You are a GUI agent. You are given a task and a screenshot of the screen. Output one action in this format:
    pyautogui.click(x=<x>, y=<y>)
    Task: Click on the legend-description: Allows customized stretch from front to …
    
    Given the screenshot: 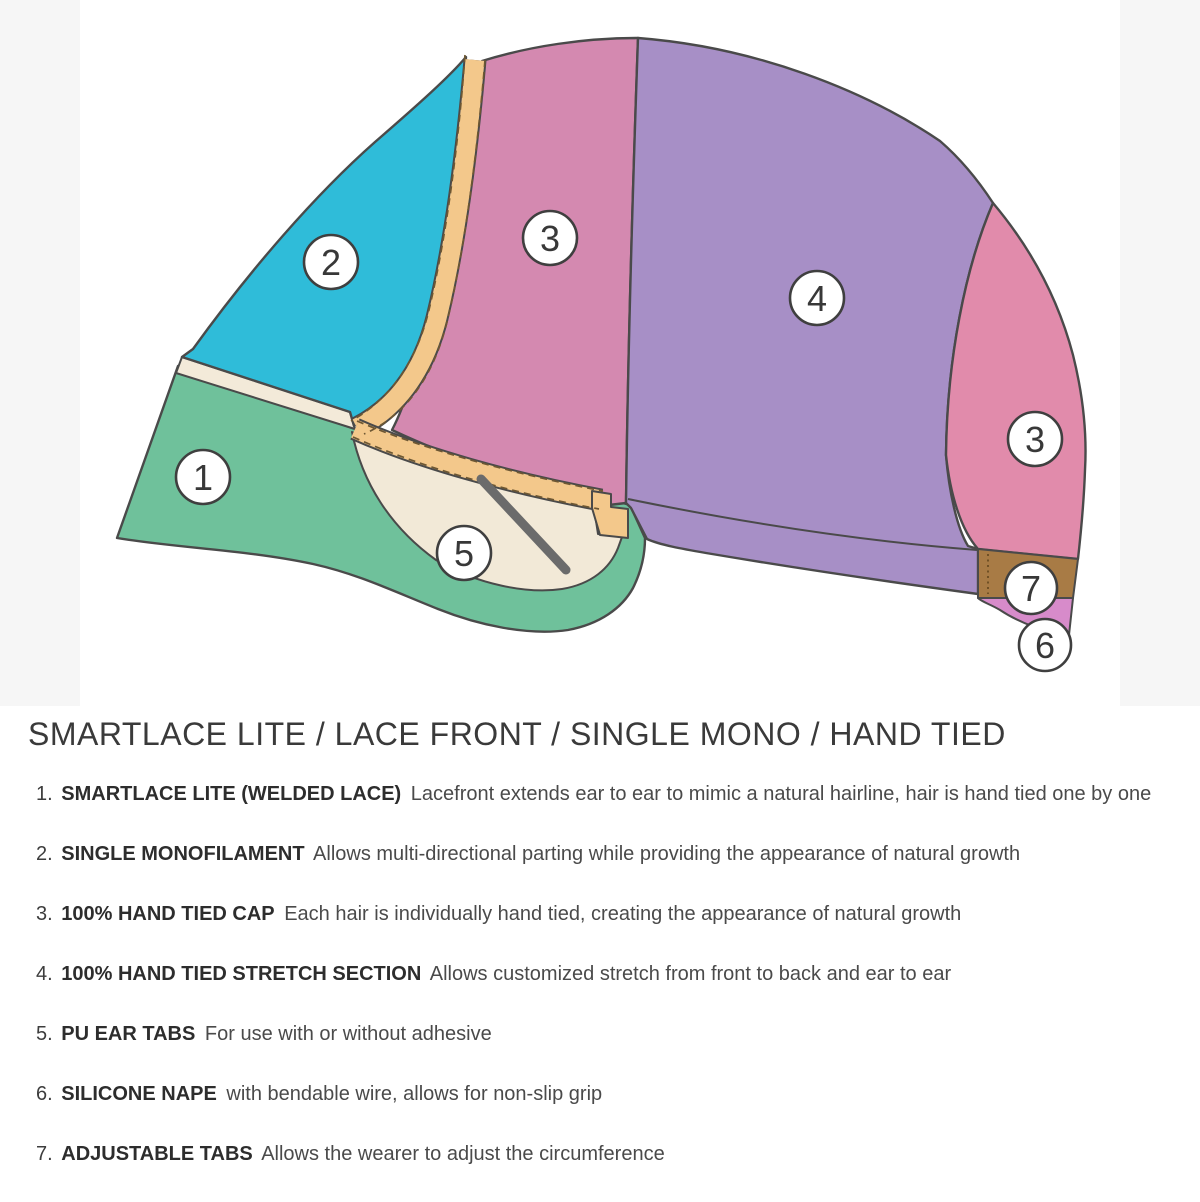 What is the action you would take?
    pyautogui.click(x=690, y=974)
    